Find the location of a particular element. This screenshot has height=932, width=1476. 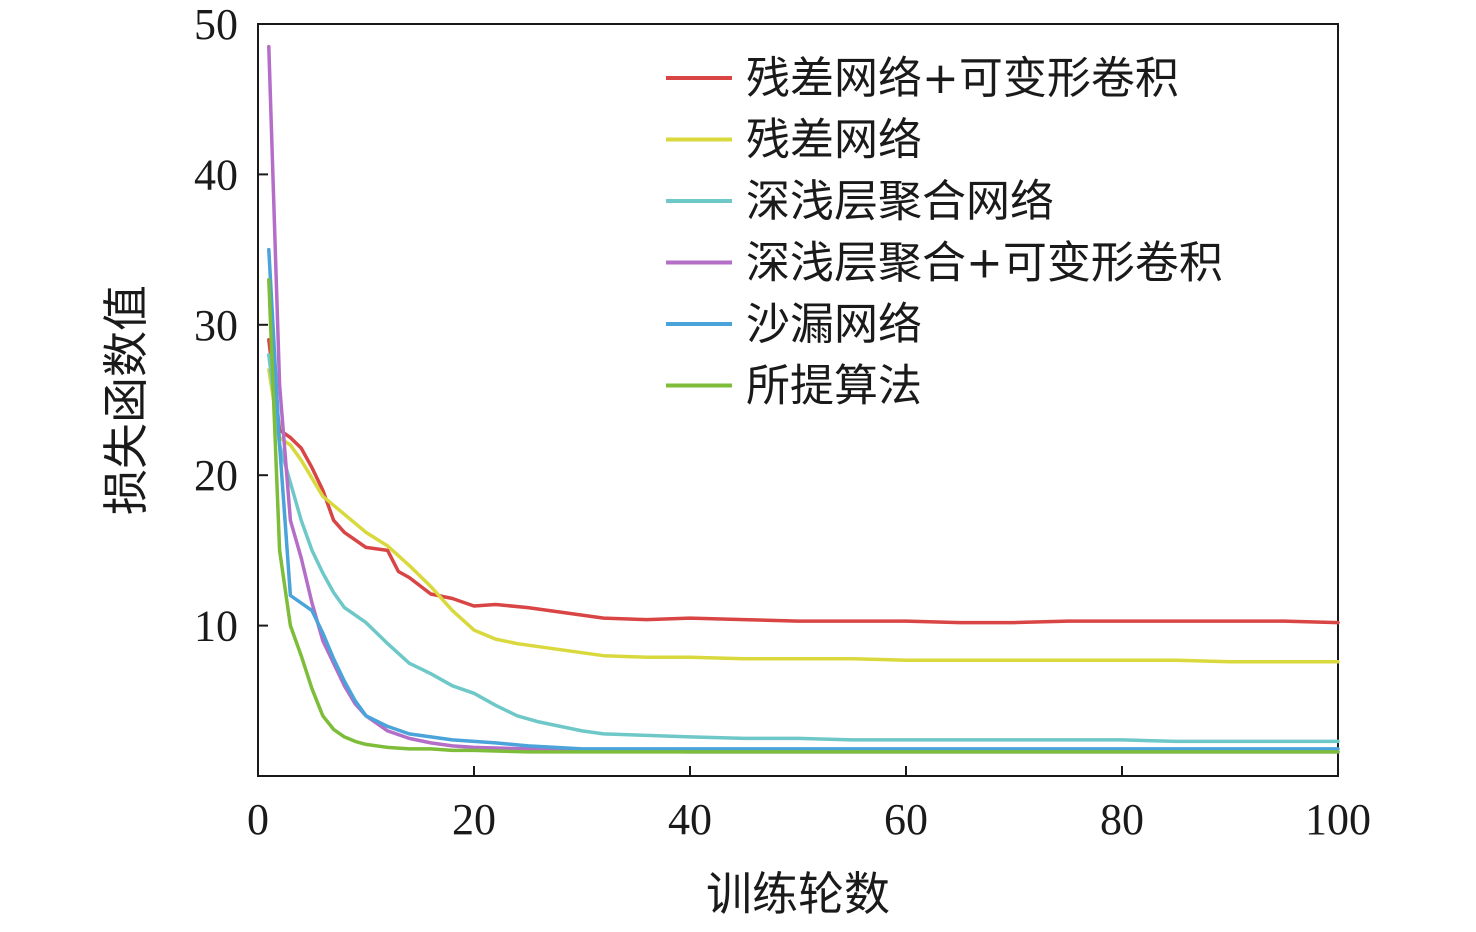

x-tick-label: 0 is located at coordinates (258, 819).